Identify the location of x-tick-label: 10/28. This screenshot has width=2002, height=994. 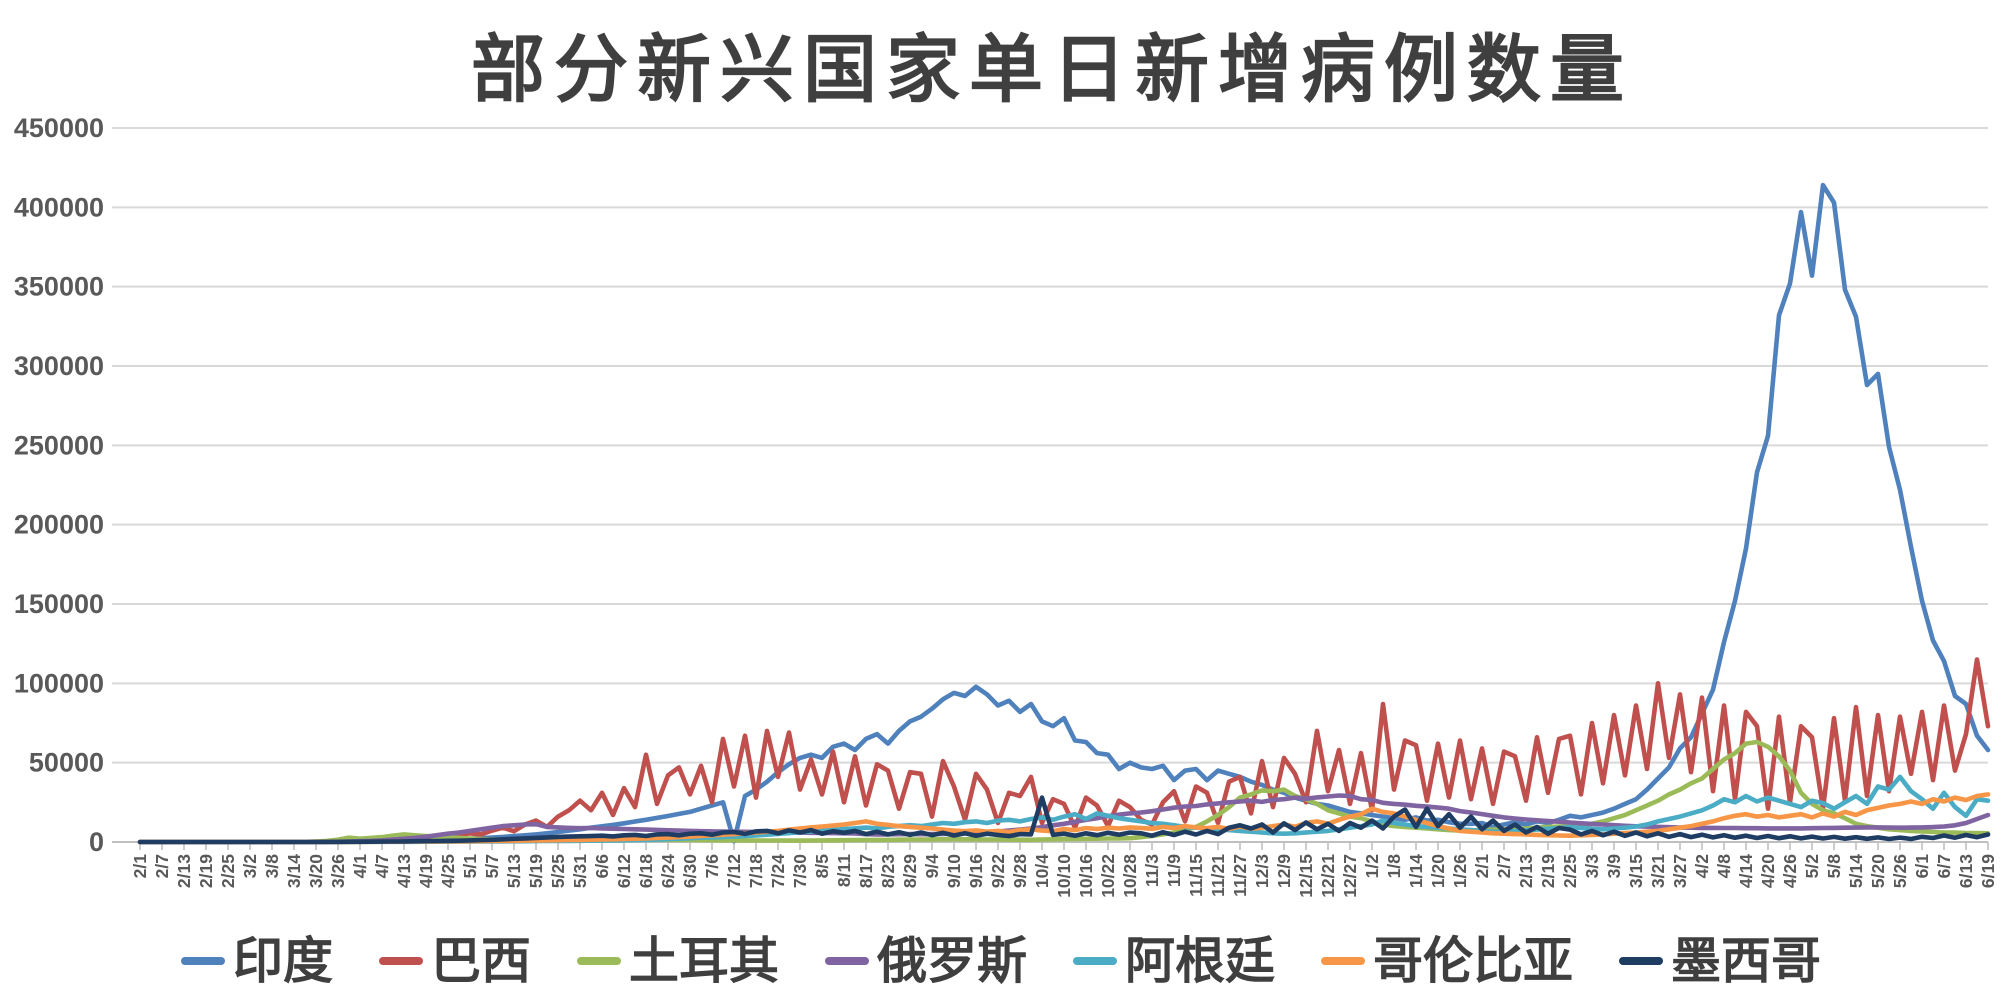
(1130, 876).